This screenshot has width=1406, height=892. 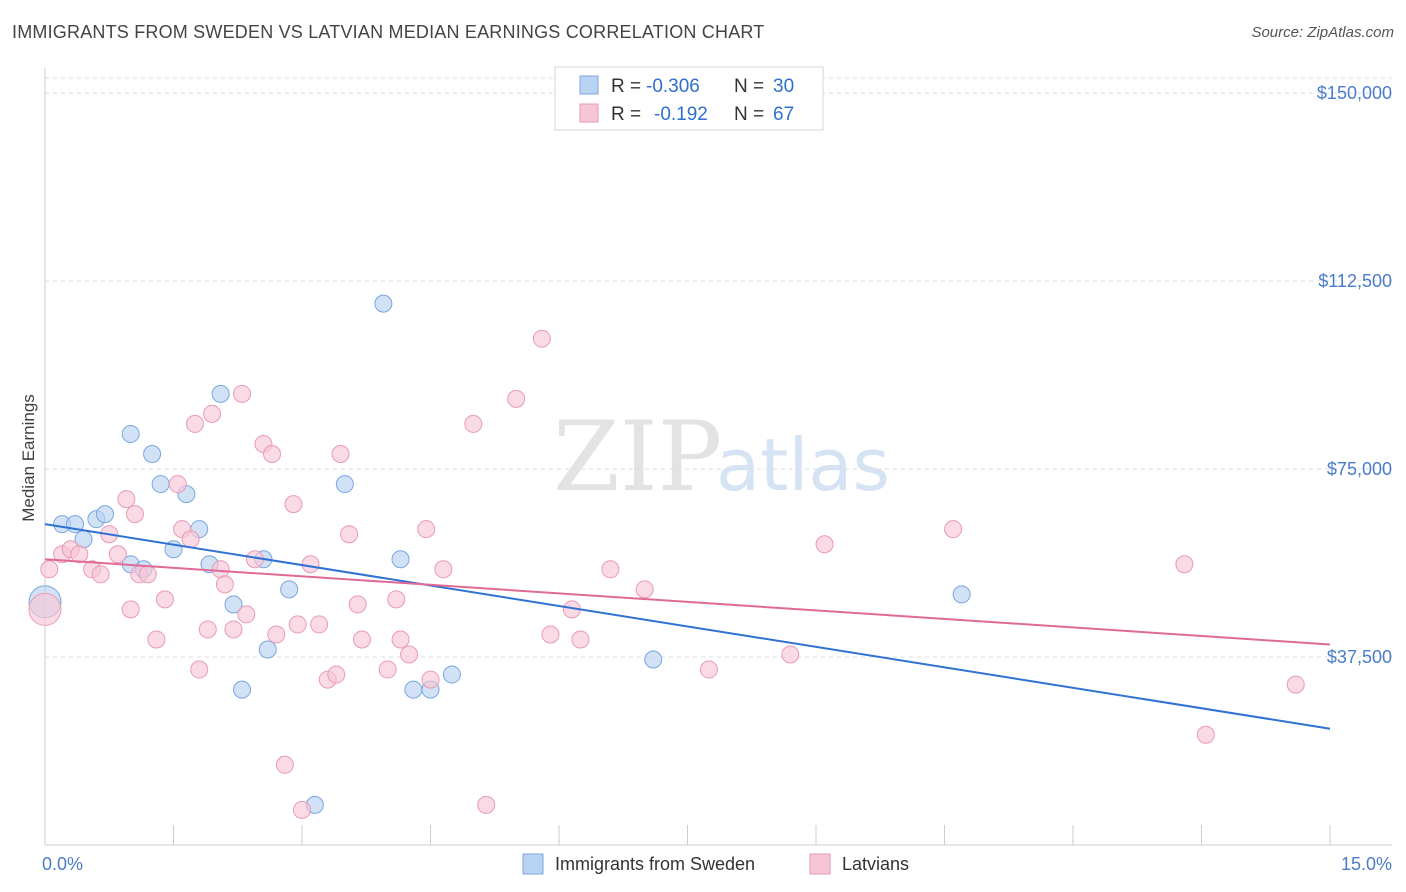 I want to click on watermark-zip: ZIP, so click(x=637, y=457).